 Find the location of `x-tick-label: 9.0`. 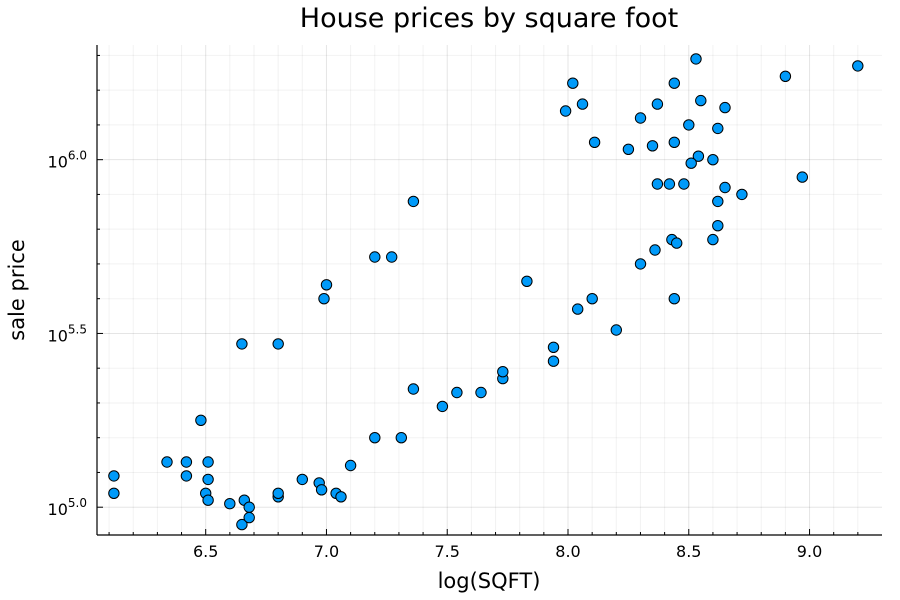

x-tick-label: 9.0 is located at coordinates (809, 551).